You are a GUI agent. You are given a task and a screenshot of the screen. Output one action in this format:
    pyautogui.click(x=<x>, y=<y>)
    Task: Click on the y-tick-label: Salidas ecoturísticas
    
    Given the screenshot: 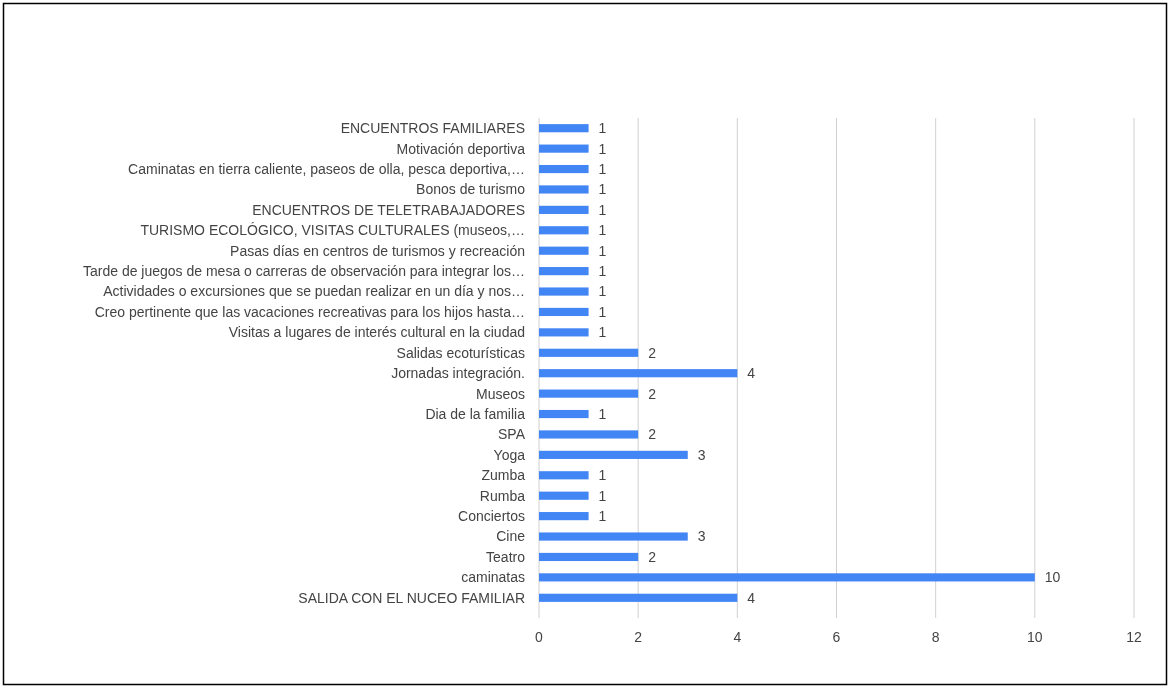 What is the action you would take?
    pyautogui.click(x=460, y=352)
    